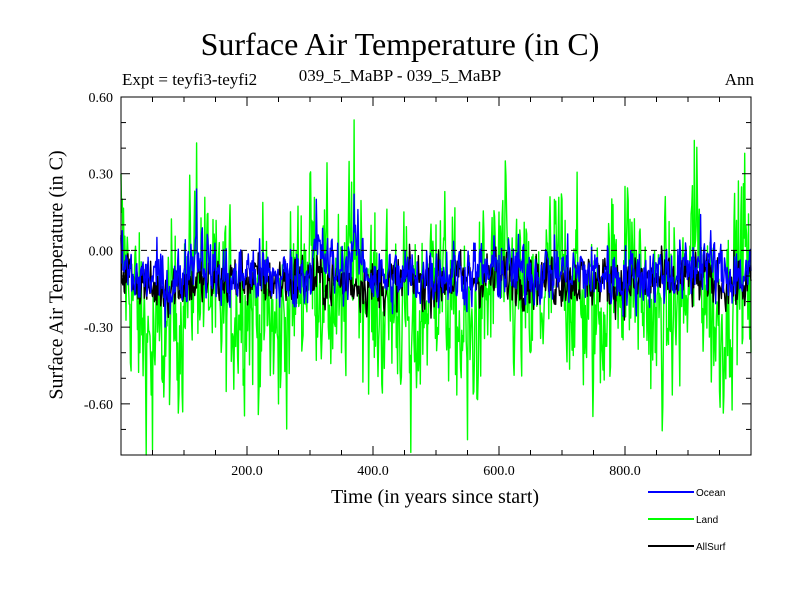 This screenshot has width=800, height=600. What do you see at coordinates (56, 275) in the screenshot?
I see `y-axis-label: Surface Air Temperature (in C)` at bounding box center [56, 275].